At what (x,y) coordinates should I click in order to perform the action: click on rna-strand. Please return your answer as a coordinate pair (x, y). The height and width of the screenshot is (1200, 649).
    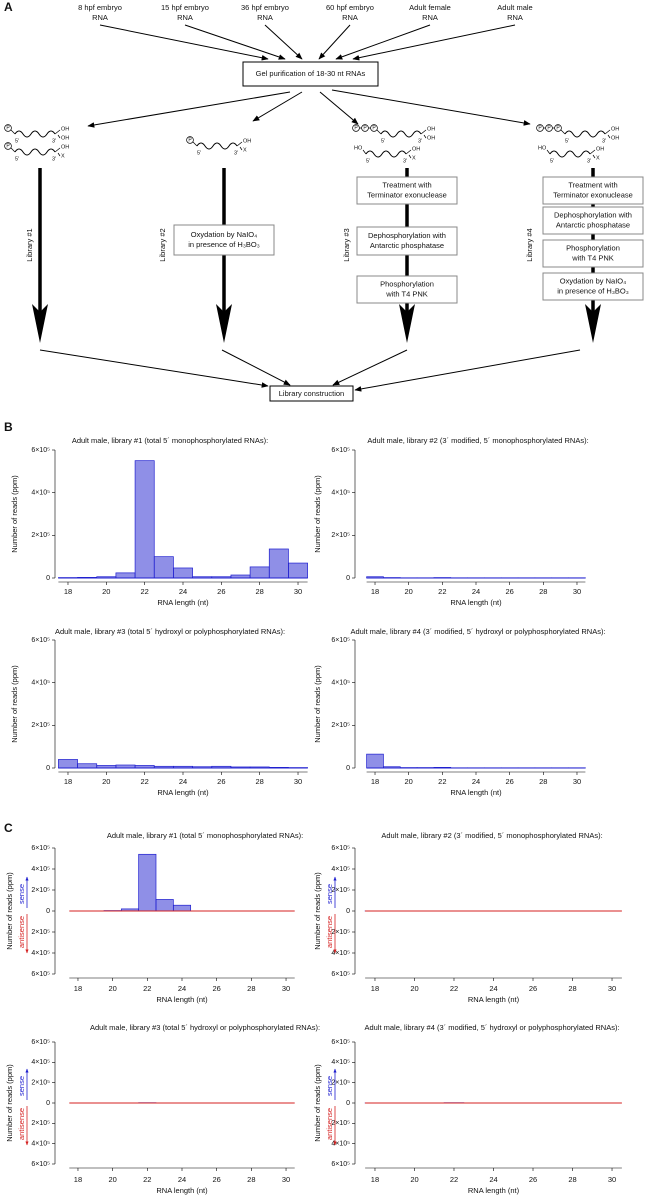
    Looking at the image, I should click on (570, 154).